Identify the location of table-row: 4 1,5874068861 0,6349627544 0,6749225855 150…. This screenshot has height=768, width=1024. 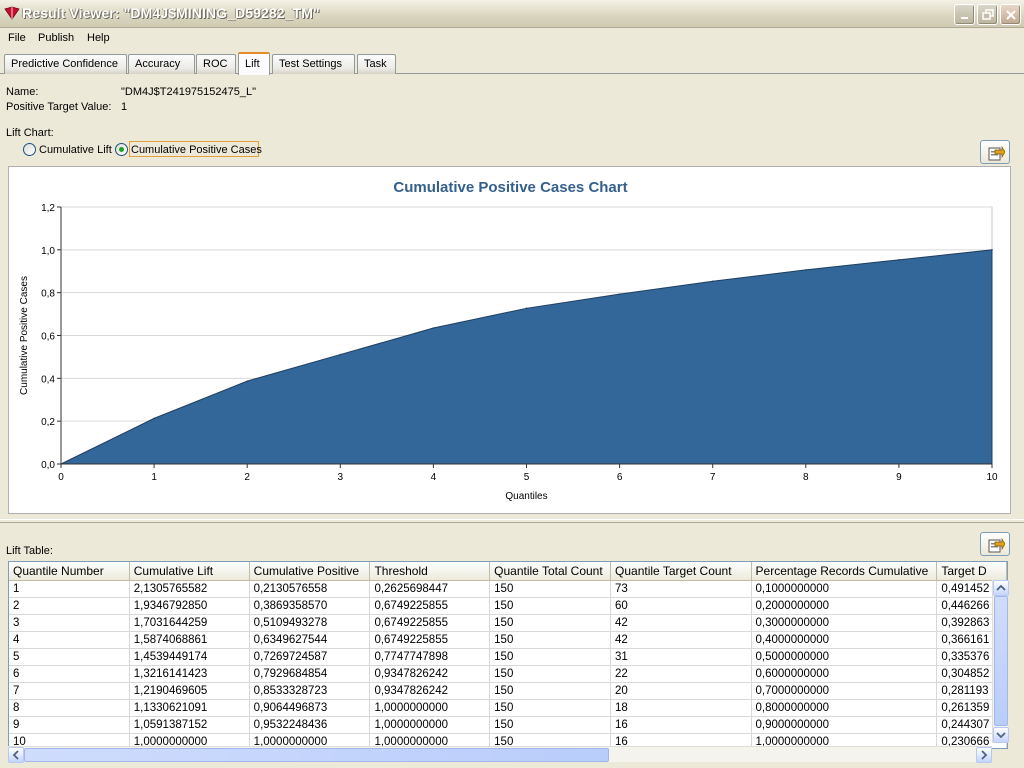
(508, 640).